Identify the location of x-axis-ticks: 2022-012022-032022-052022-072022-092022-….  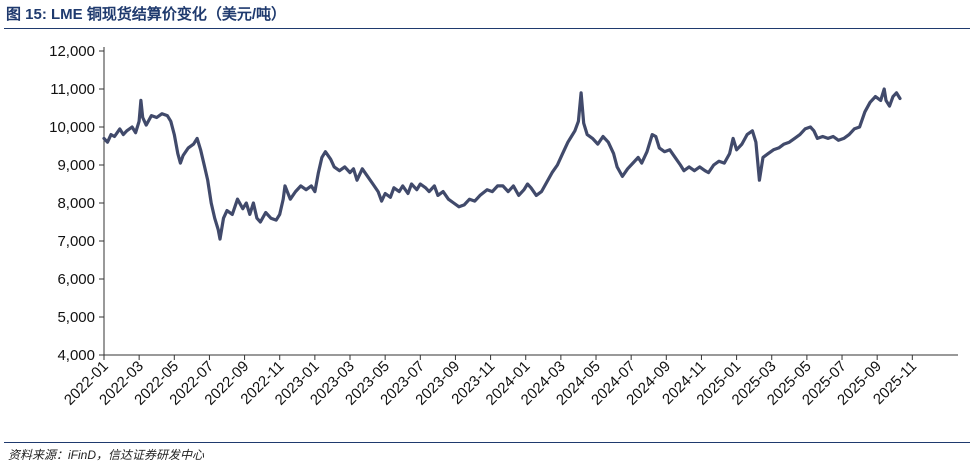
(490, 382).